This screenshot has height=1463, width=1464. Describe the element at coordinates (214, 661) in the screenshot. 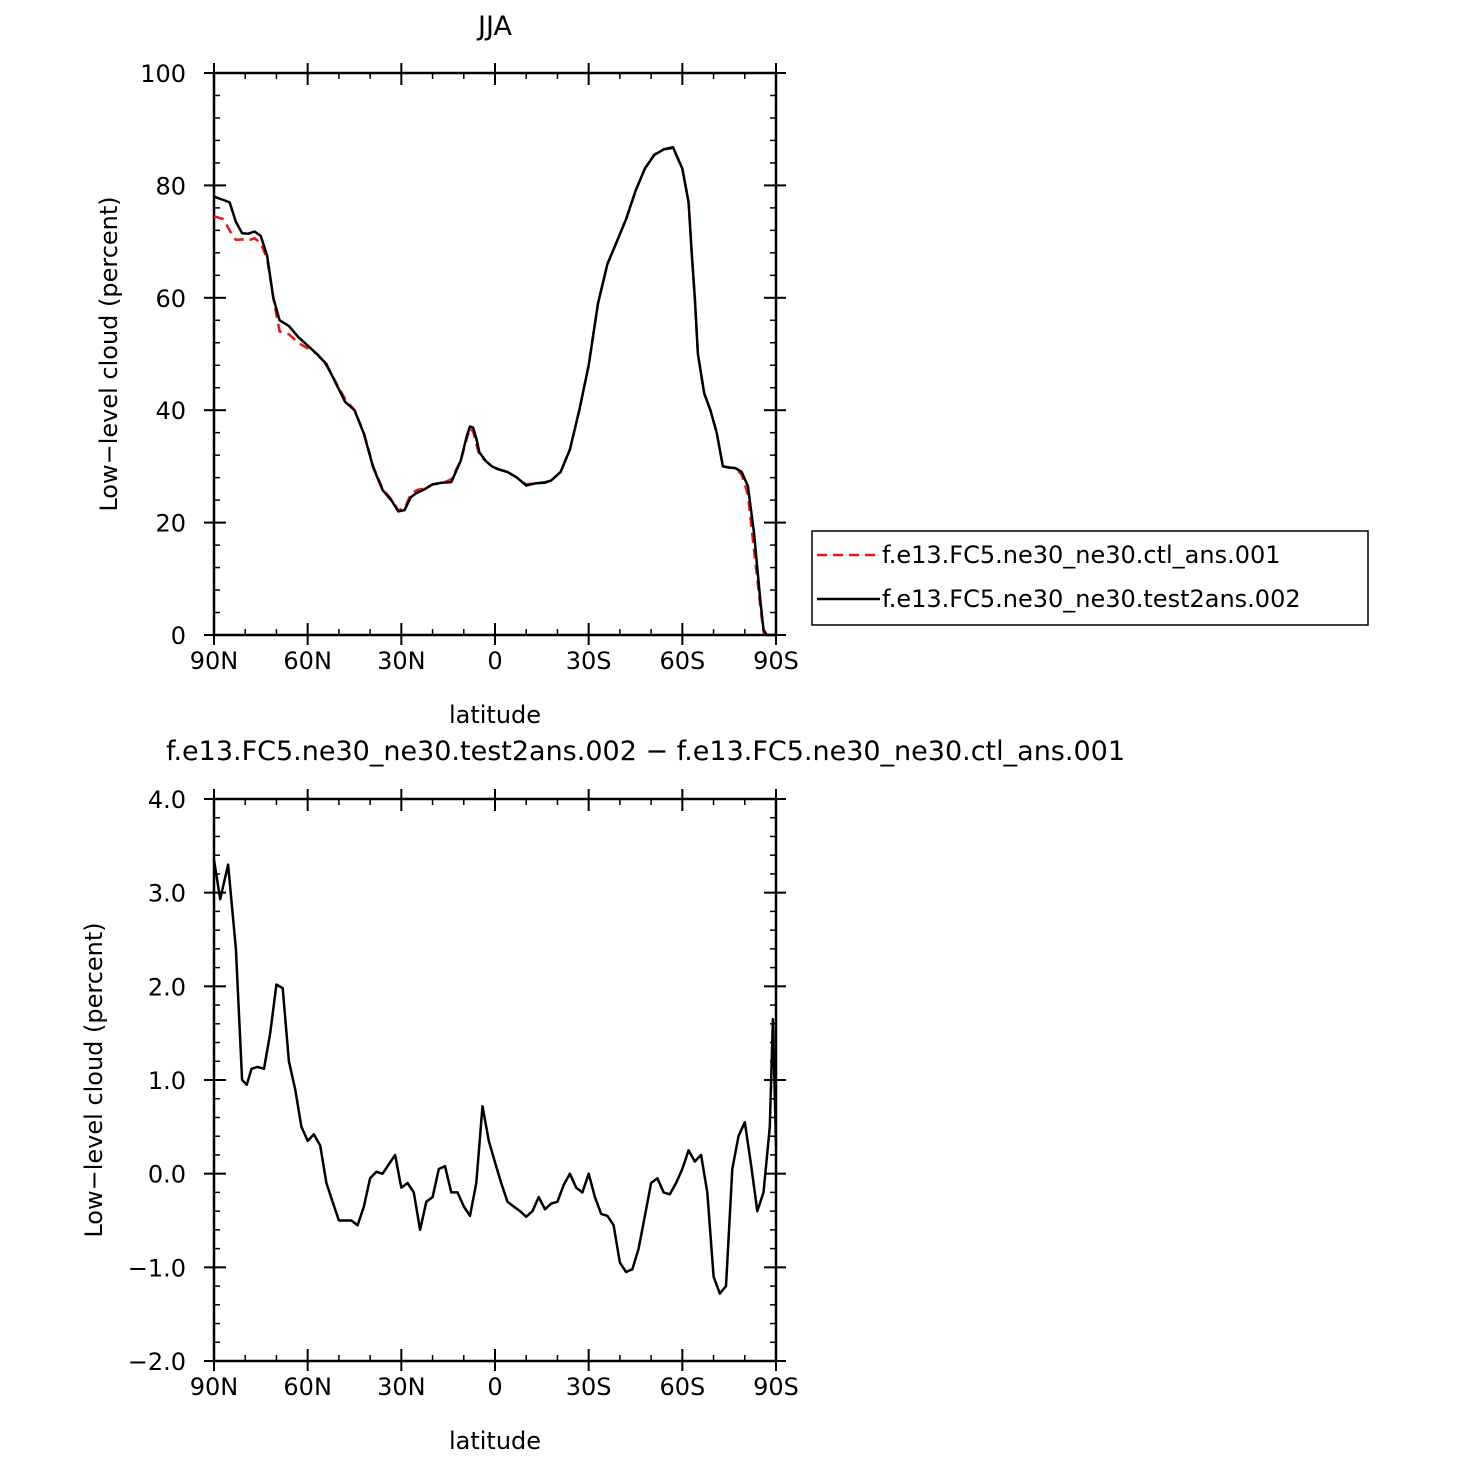

I see `top-xtick-label: 90N` at that location.